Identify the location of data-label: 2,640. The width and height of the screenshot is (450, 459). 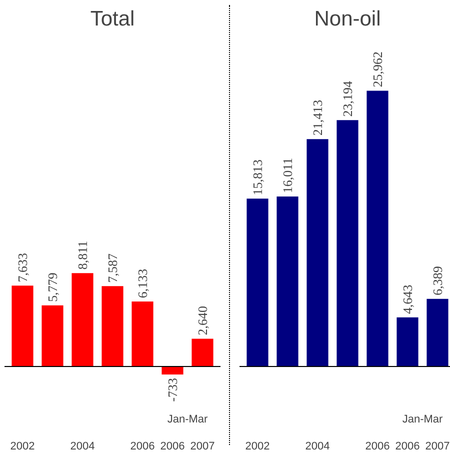
(202, 321).